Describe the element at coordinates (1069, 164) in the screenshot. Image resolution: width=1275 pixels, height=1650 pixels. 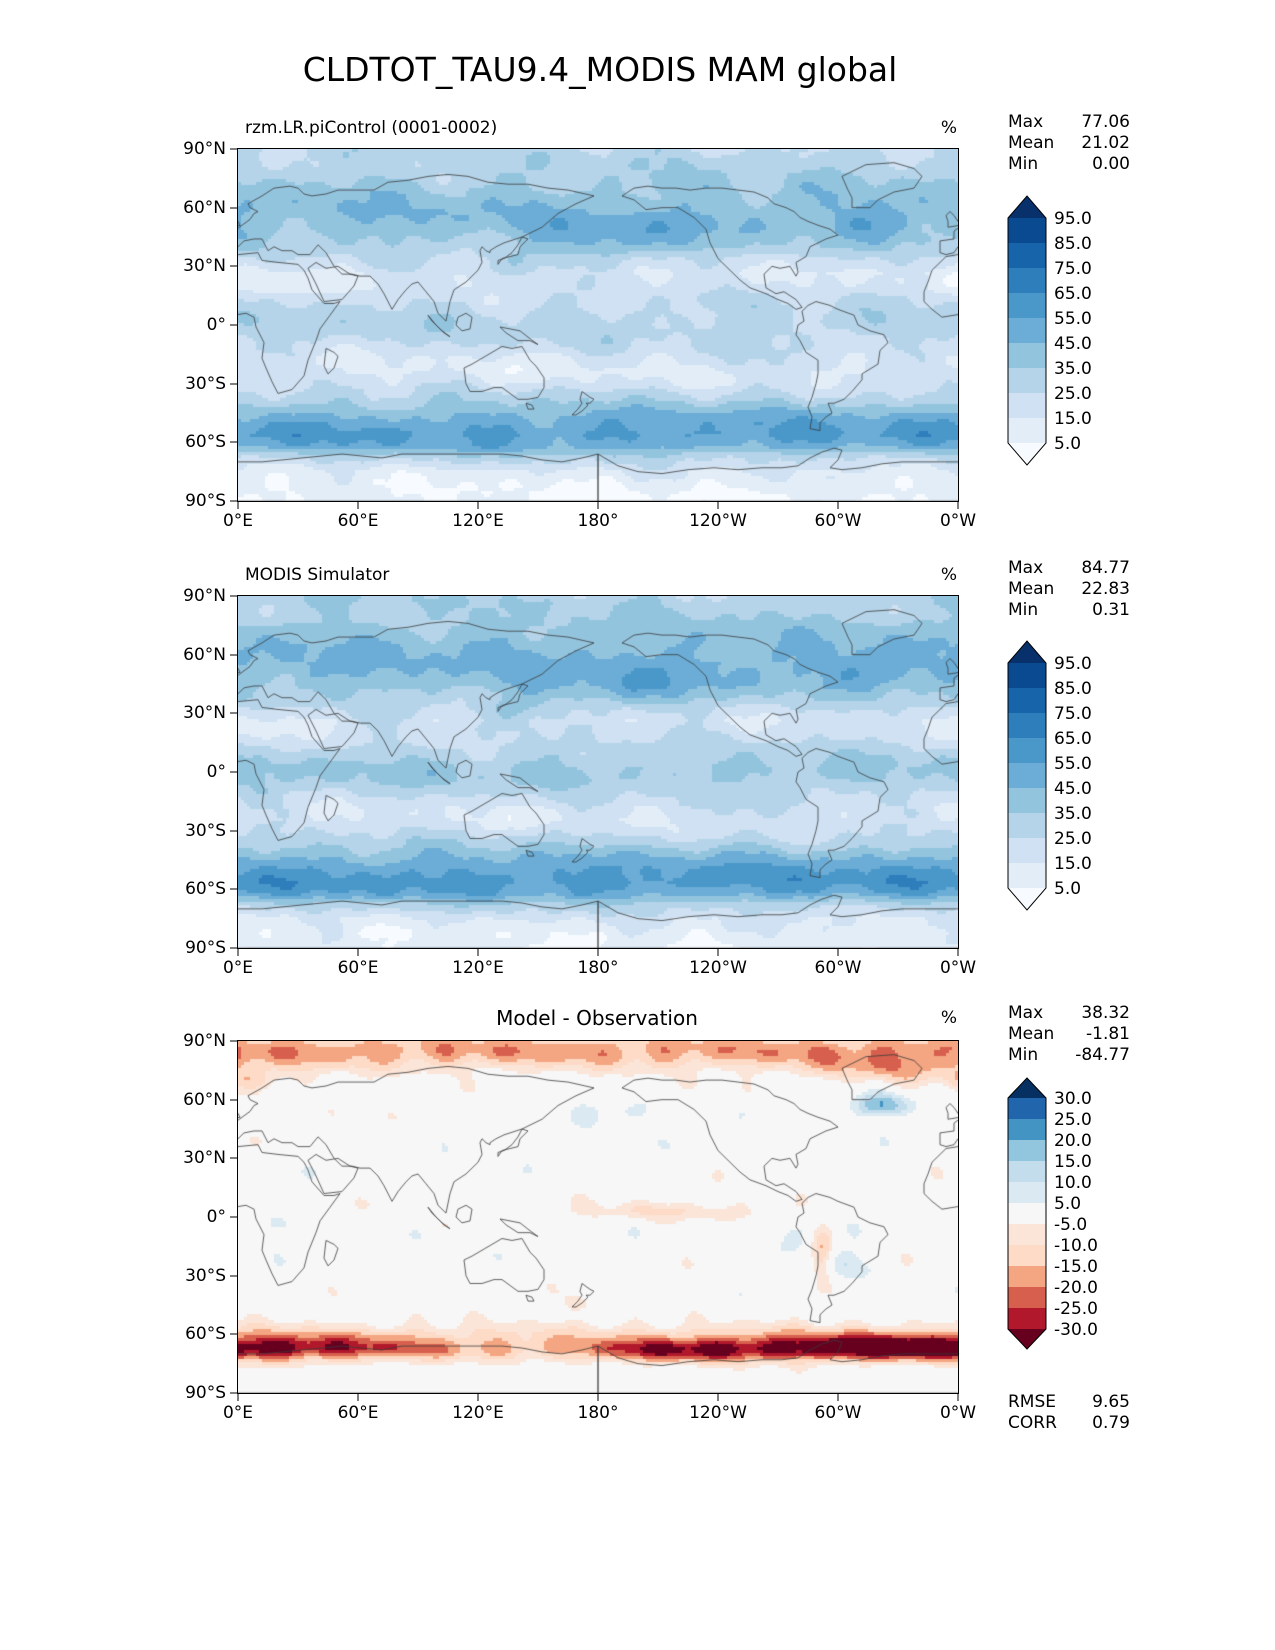
I see `stat-row: Min 0.00` at that location.